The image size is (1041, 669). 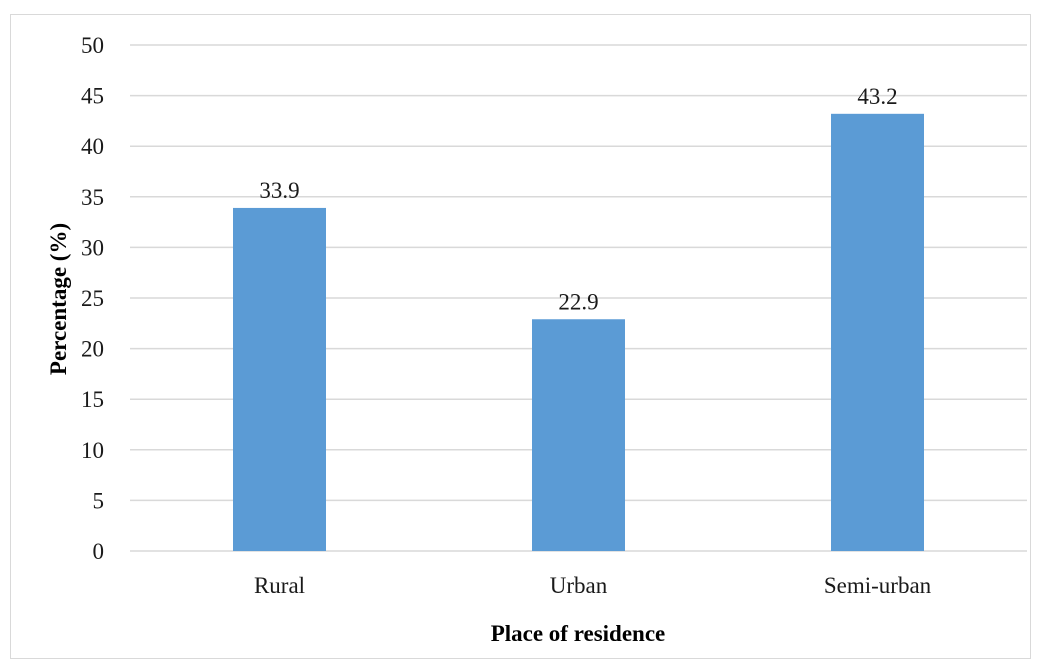 I want to click on y-tick-label: 0, so click(x=99, y=551).